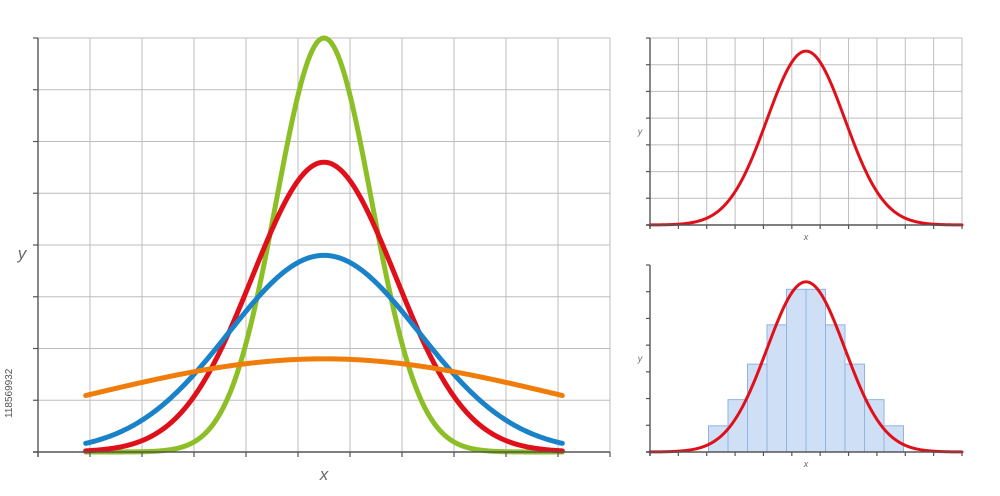 The width and height of the screenshot is (1000, 496). I want to click on top-x-label: x, so click(806, 237).